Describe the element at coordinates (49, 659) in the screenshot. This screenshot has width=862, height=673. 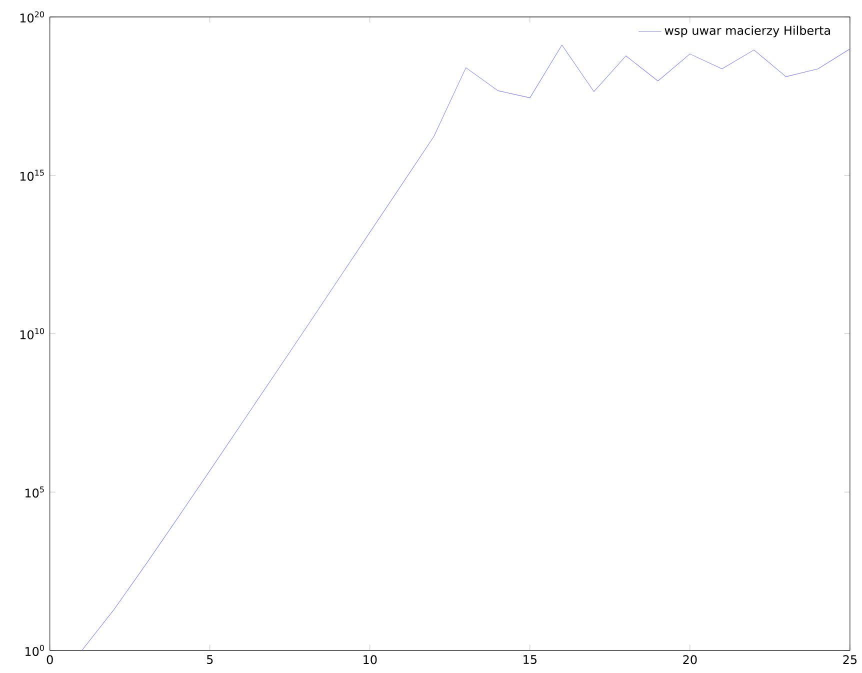
I see `x-tick-label: 0` at that location.